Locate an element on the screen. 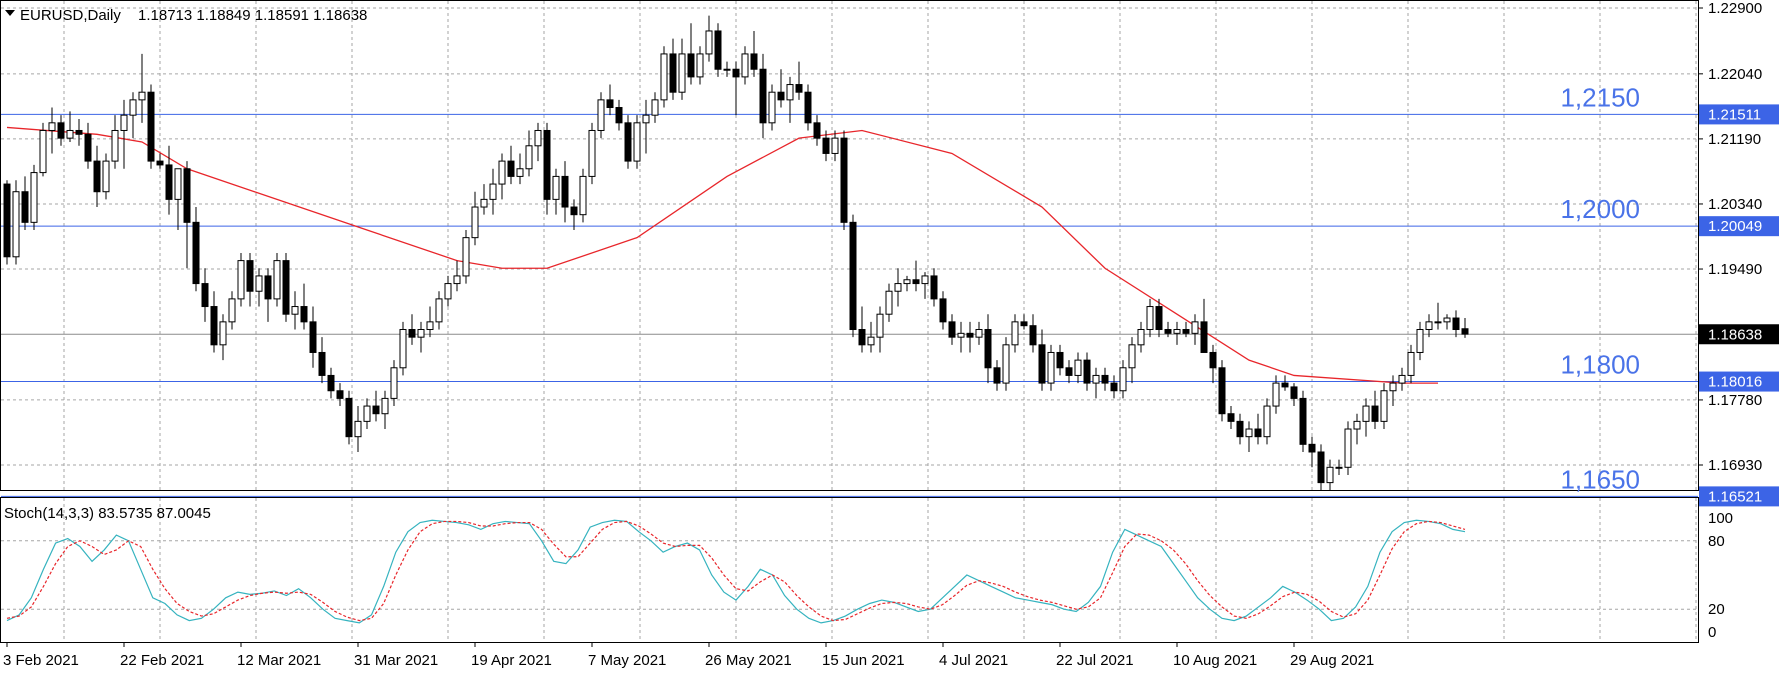  current-price-badge is located at coordinates (1739, 334).